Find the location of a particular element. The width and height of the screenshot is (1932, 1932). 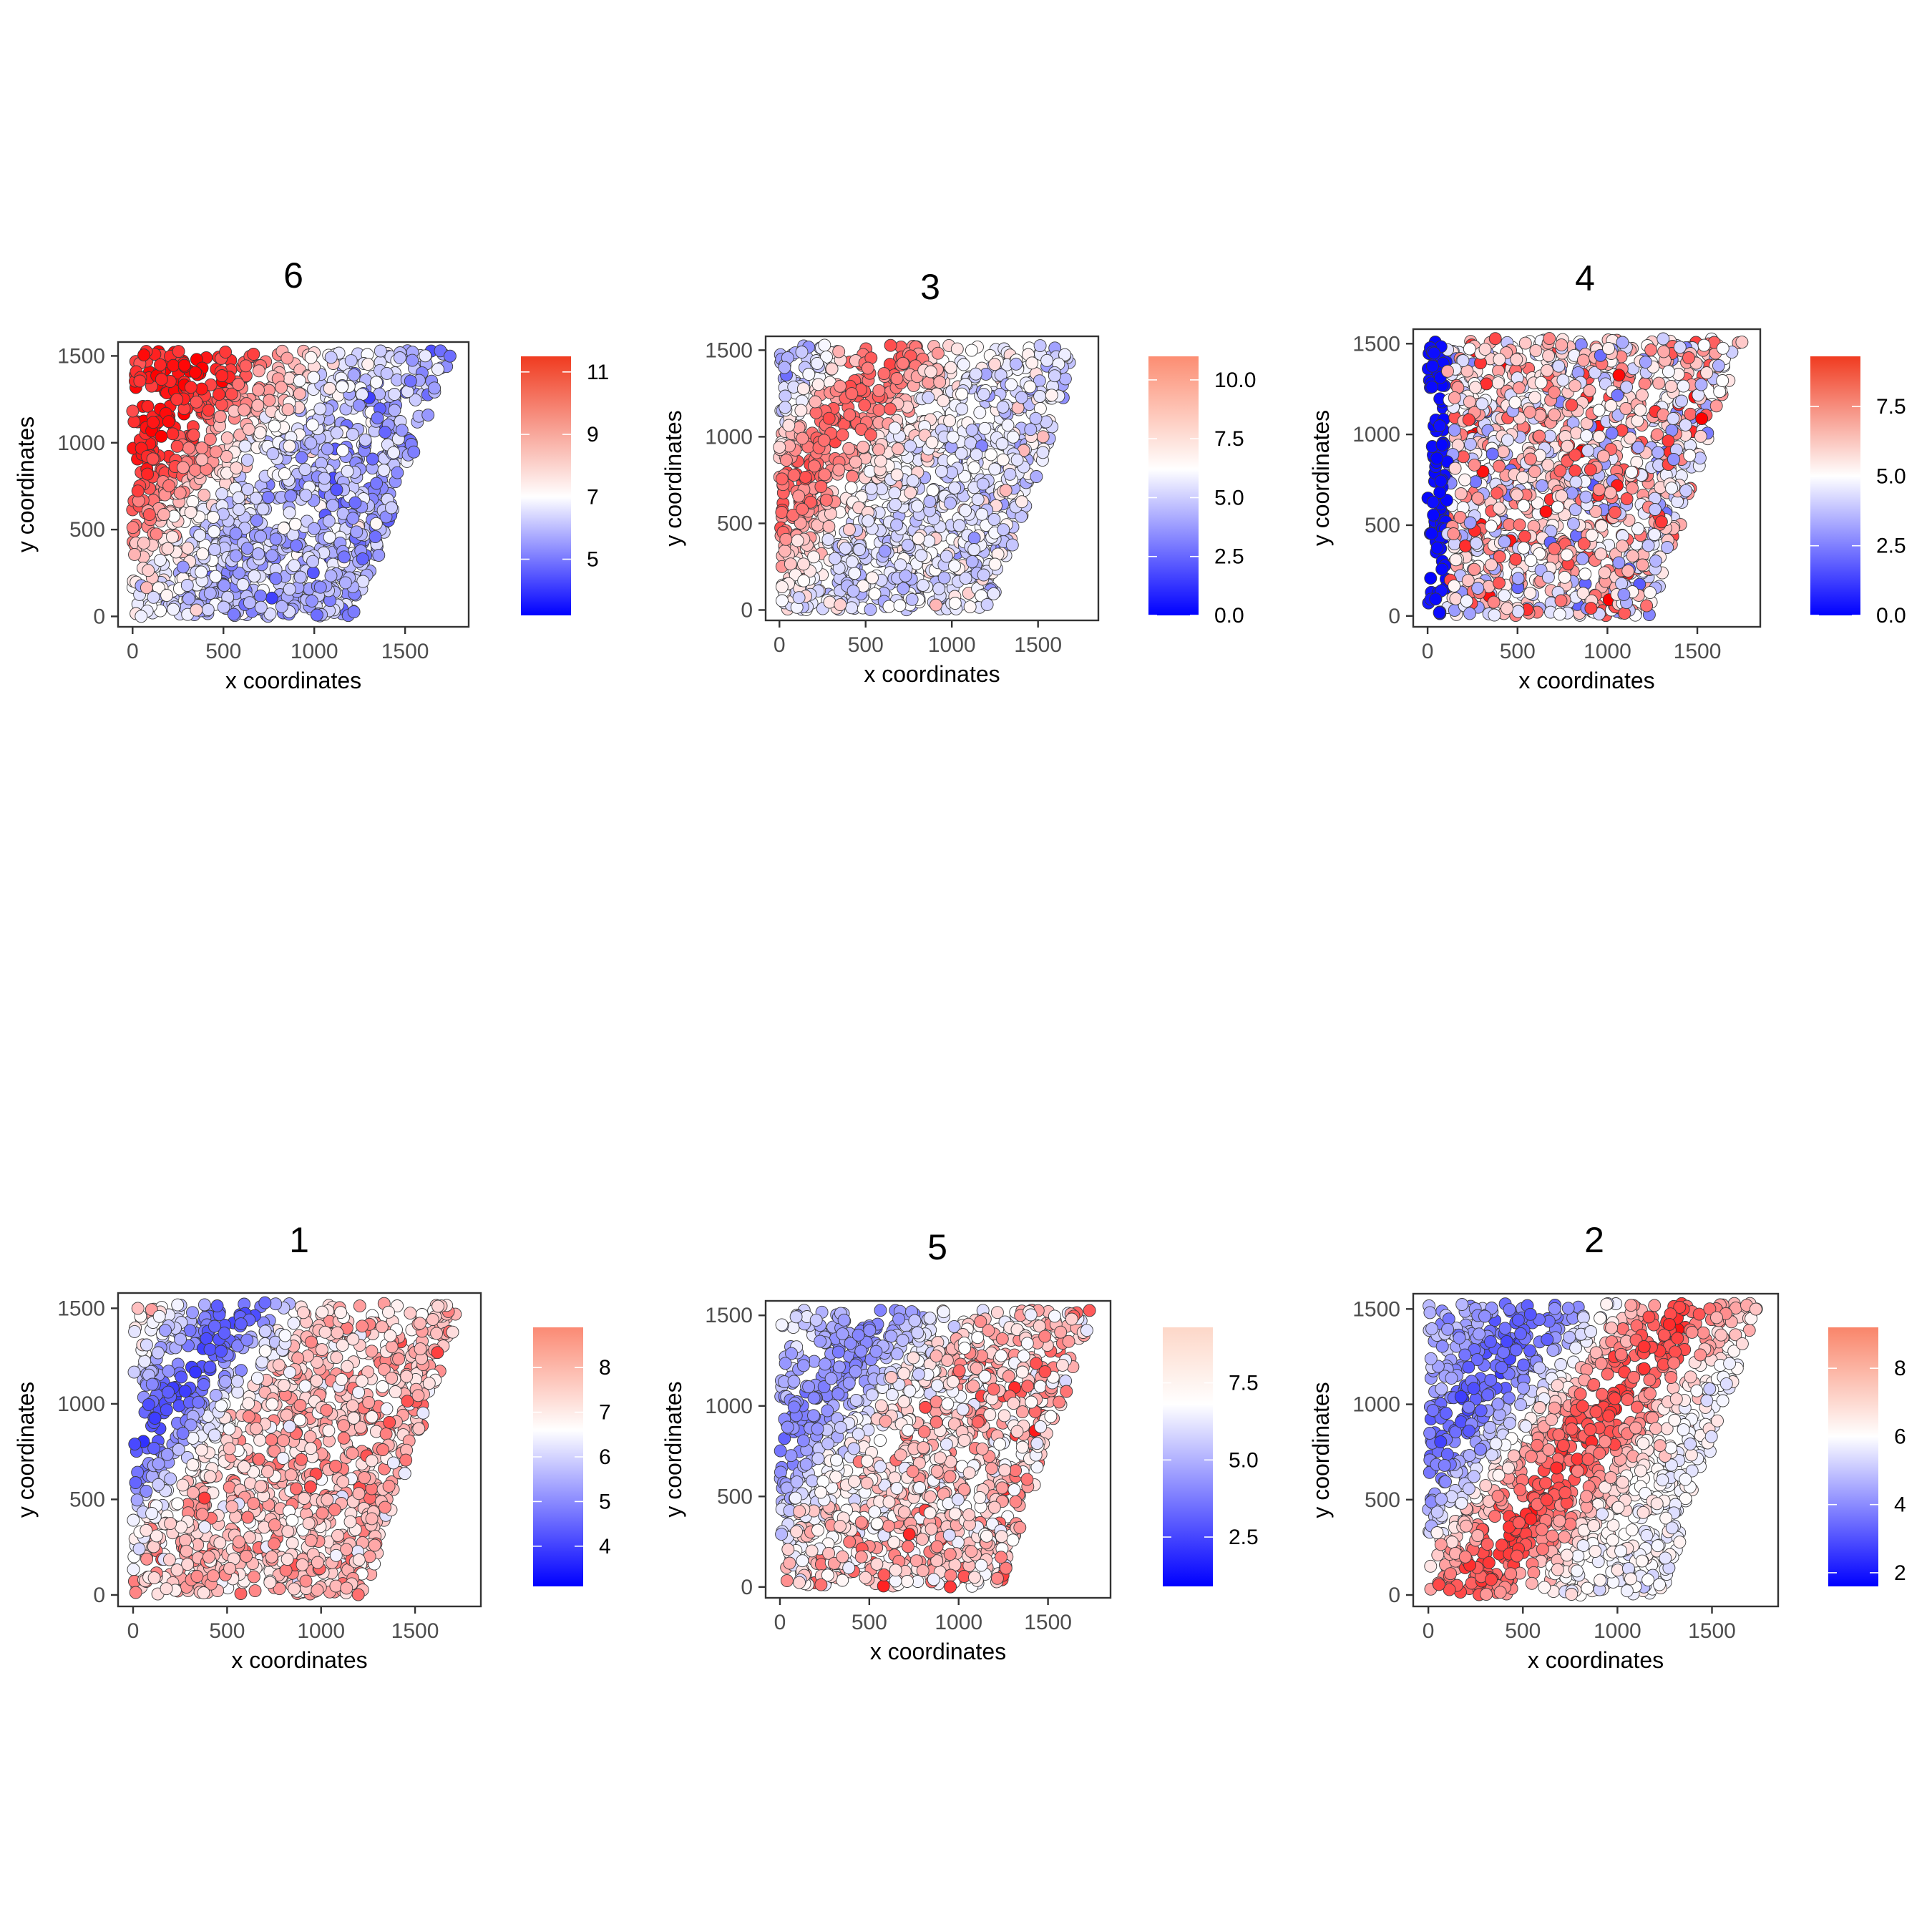

y-tick-label: 1500 is located at coordinates (1376, 344).